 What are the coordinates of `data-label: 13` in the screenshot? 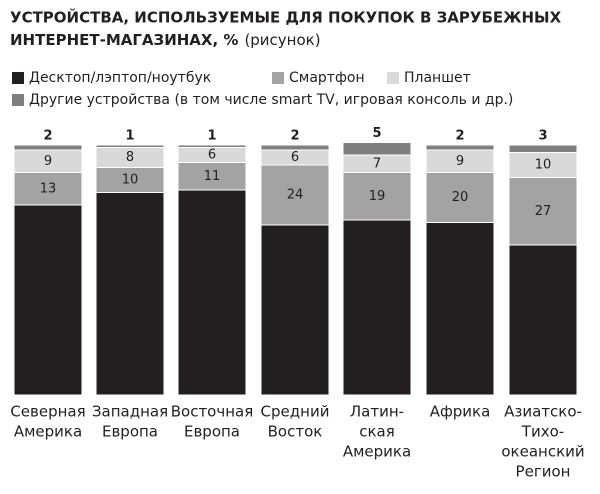 It's located at (48, 188).